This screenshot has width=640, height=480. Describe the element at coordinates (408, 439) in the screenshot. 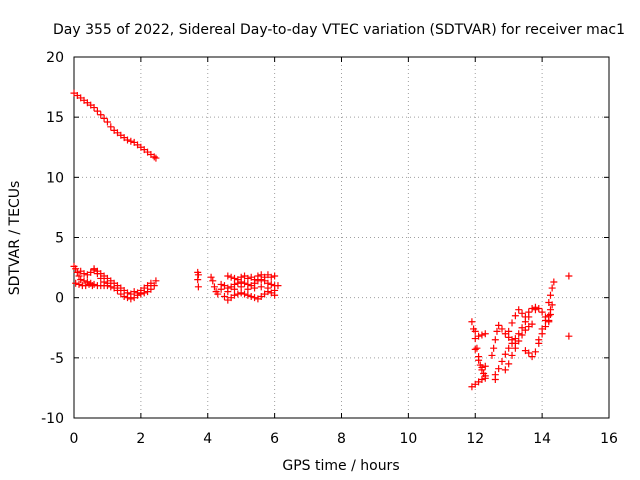

I see `x-tick-label: 10` at that location.